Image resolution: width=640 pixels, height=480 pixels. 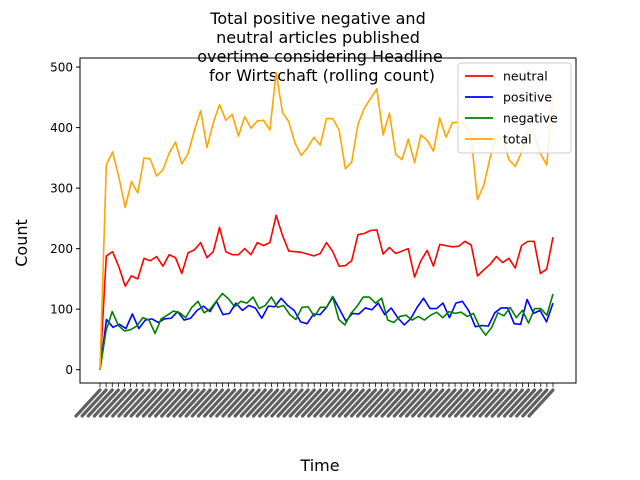 I want to click on legend-label-negative: negative, so click(x=530, y=118).